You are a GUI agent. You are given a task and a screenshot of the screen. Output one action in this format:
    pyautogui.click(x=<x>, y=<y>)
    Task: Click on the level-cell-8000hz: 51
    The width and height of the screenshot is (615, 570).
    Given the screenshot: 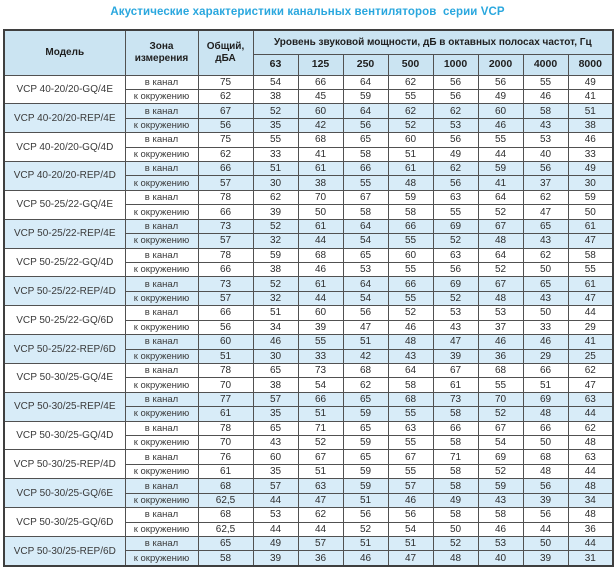 What is the action you would take?
    pyautogui.click(x=590, y=111)
    